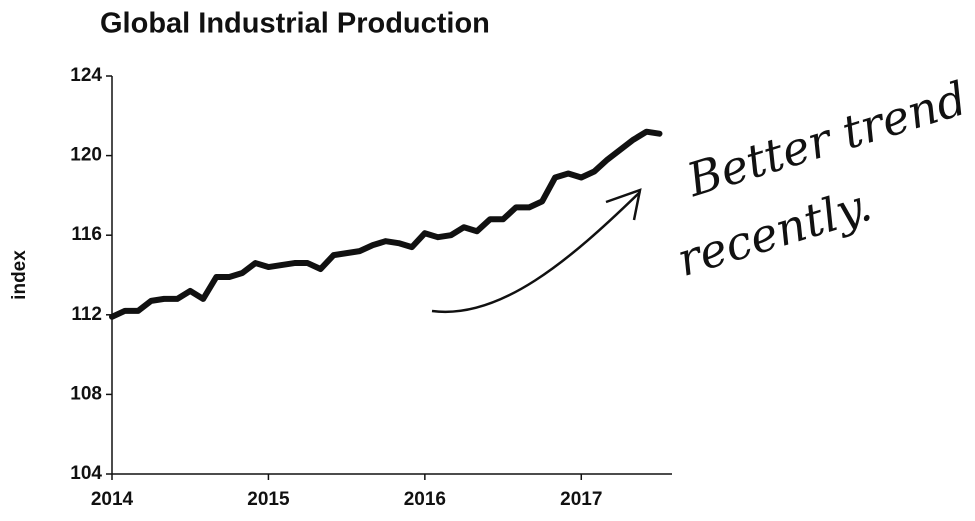 The width and height of the screenshot is (975, 521). Describe the element at coordinates (112, 499) in the screenshot. I see `x-tick-label: 2014` at that location.